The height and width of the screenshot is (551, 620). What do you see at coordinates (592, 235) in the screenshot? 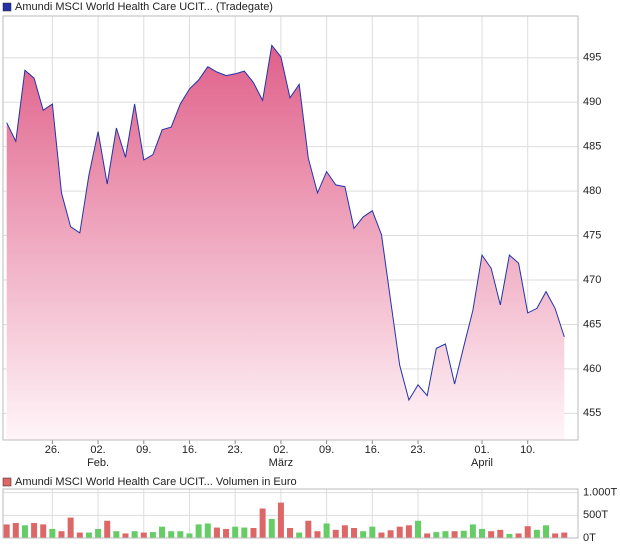
I see `y-tick-label: 475` at bounding box center [592, 235].